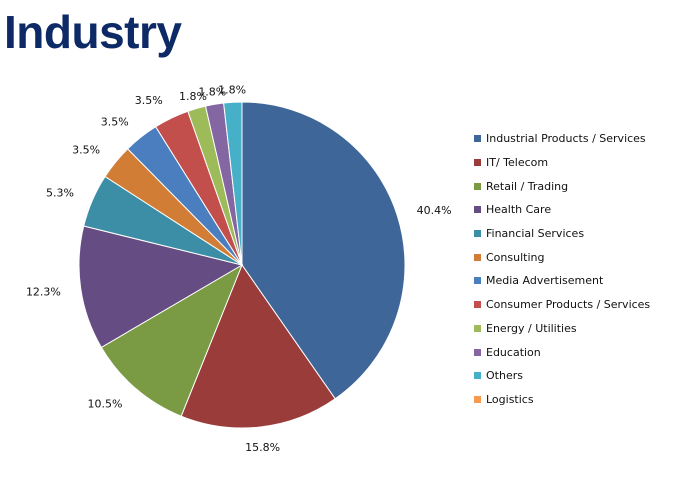 This screenshot has width=686, height=498. Describe the element at coordinates (434, 210) in the screenshot. I see `value-label-industrial-products-services: 40.4%` at that location.